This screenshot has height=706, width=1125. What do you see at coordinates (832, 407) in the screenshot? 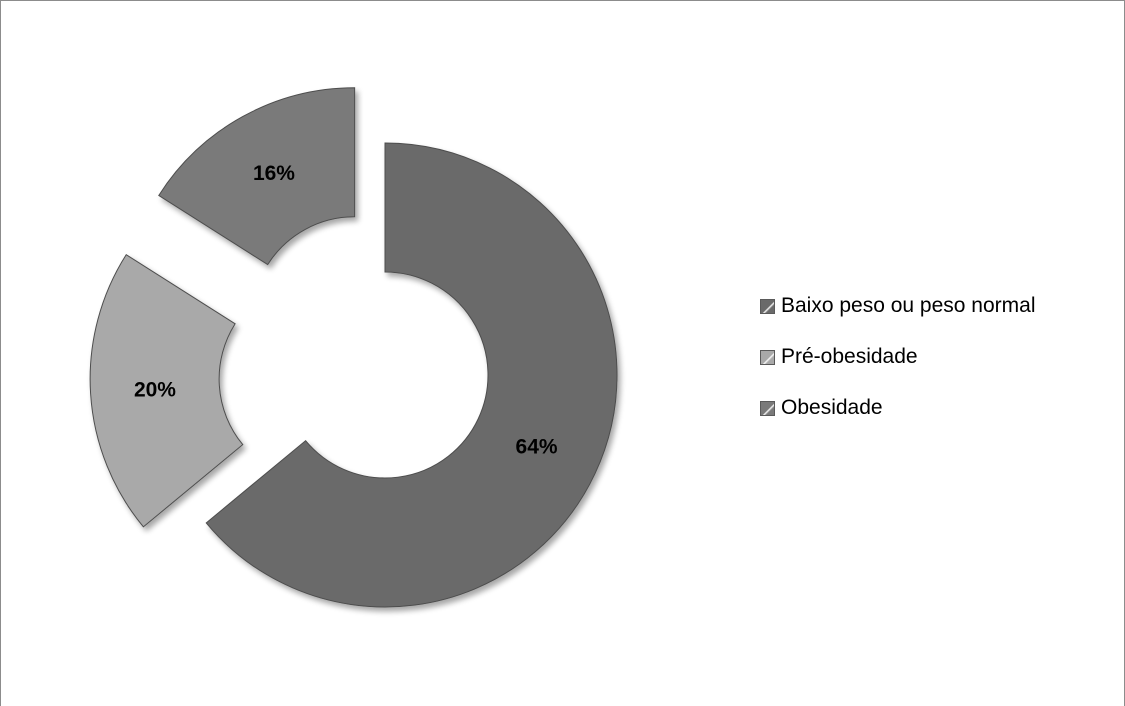
I see `legend-label: Obesidade` at bounding box center [832, 407].